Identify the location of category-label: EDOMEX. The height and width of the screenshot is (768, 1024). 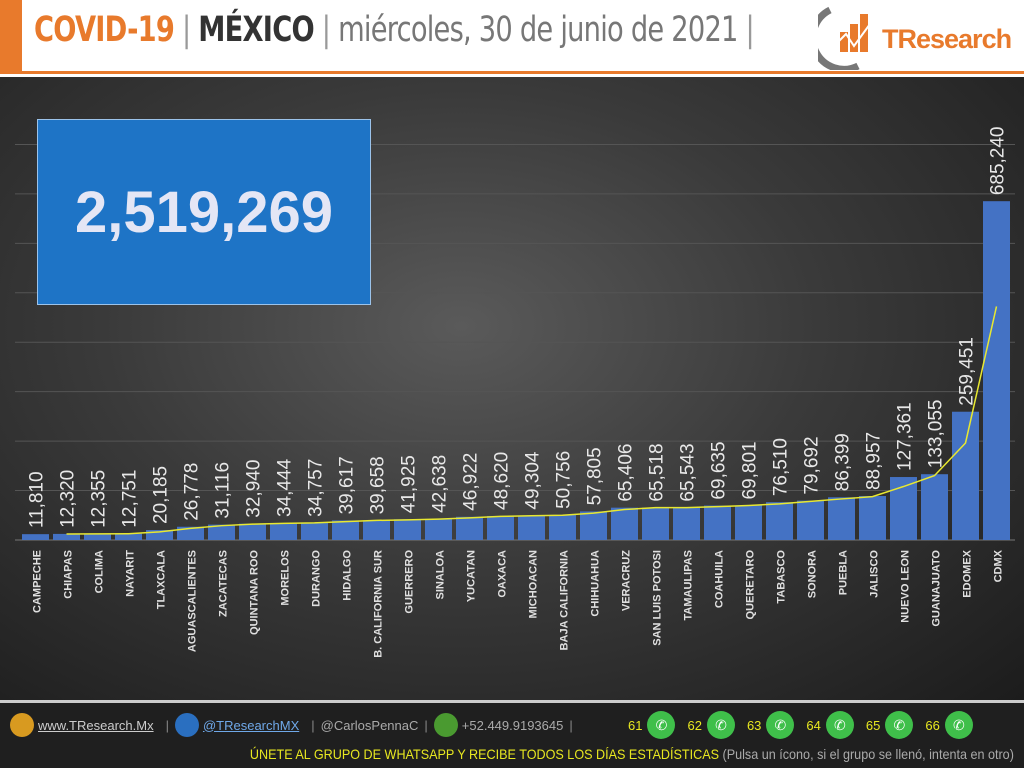
(968, 573).